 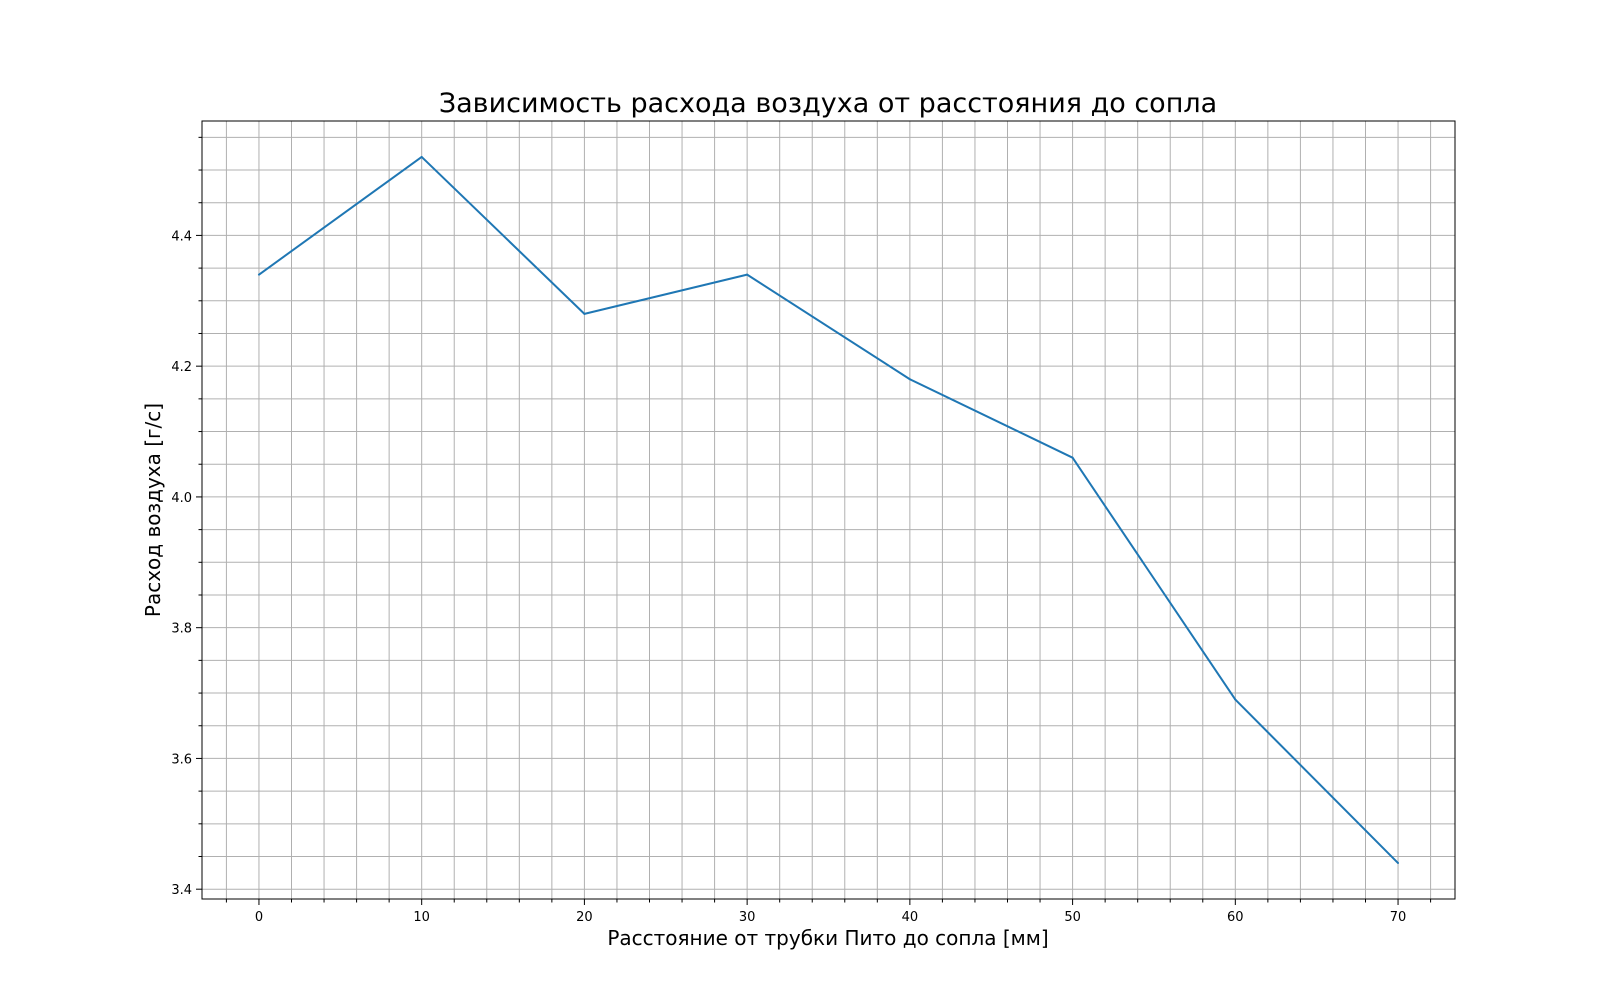 What do you see at coordinates (747, 917) in the screenshot?
I see `x-tick-label: 30` at bounding box center [747, 917].